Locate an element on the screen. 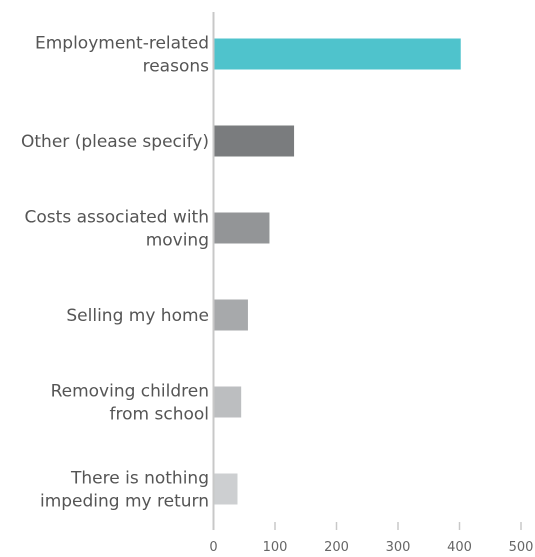 This screenshot has width=535, height=557. x-tick-label: 0 is located at coordinates (213, 547).